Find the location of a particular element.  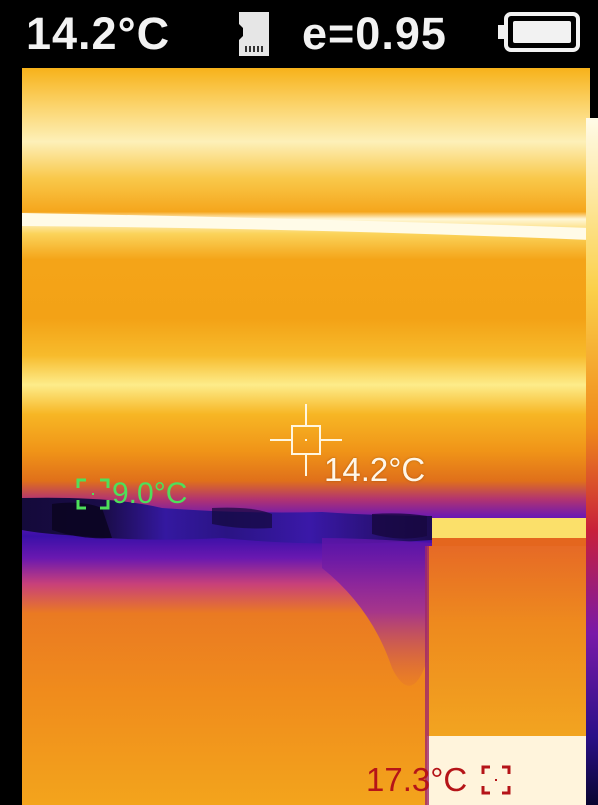

battery-full-icon is located at coordinates (539, 32).